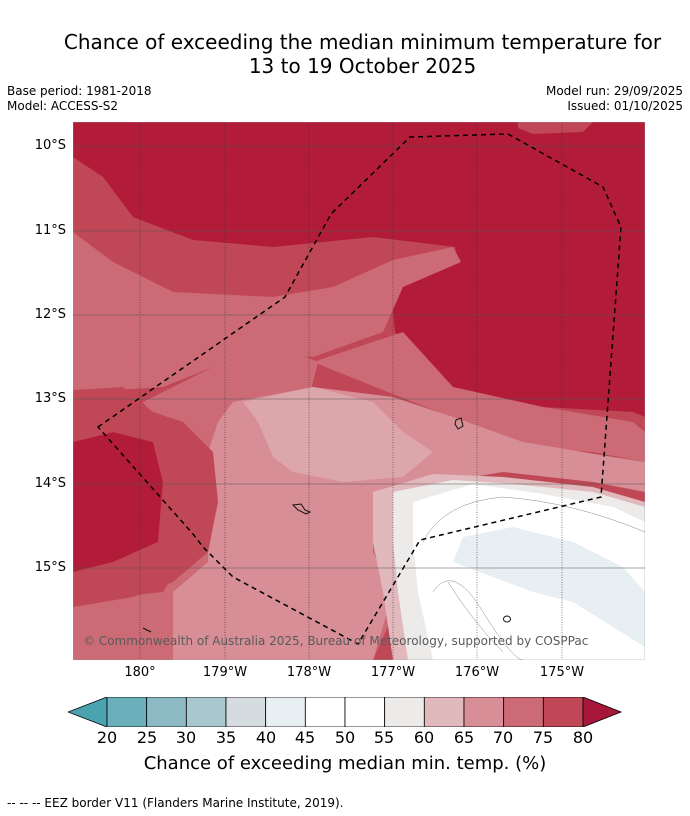 This screenshot has height=816, width=690. Describe the element at coordinates (140, 672) in the screenshot. I see `lon-label-180: 180°` at that location.